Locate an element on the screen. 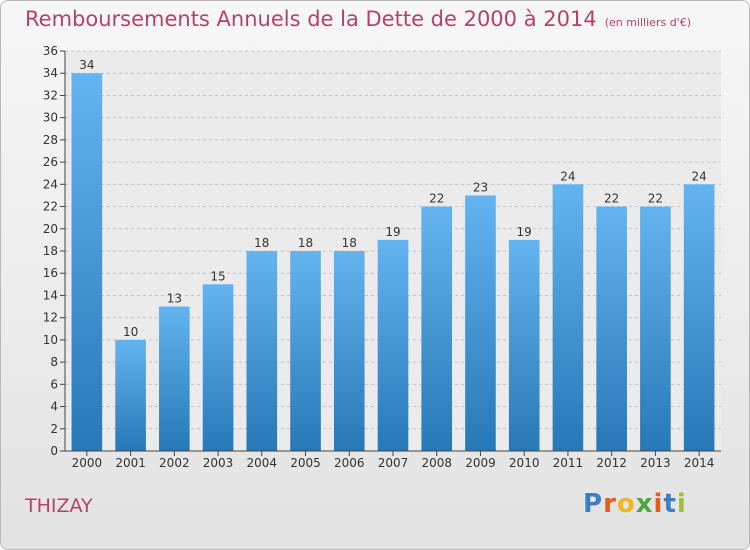 The height and width of the screenshot is (550, 750). bar-2004 is located at coordinates (262, 351).